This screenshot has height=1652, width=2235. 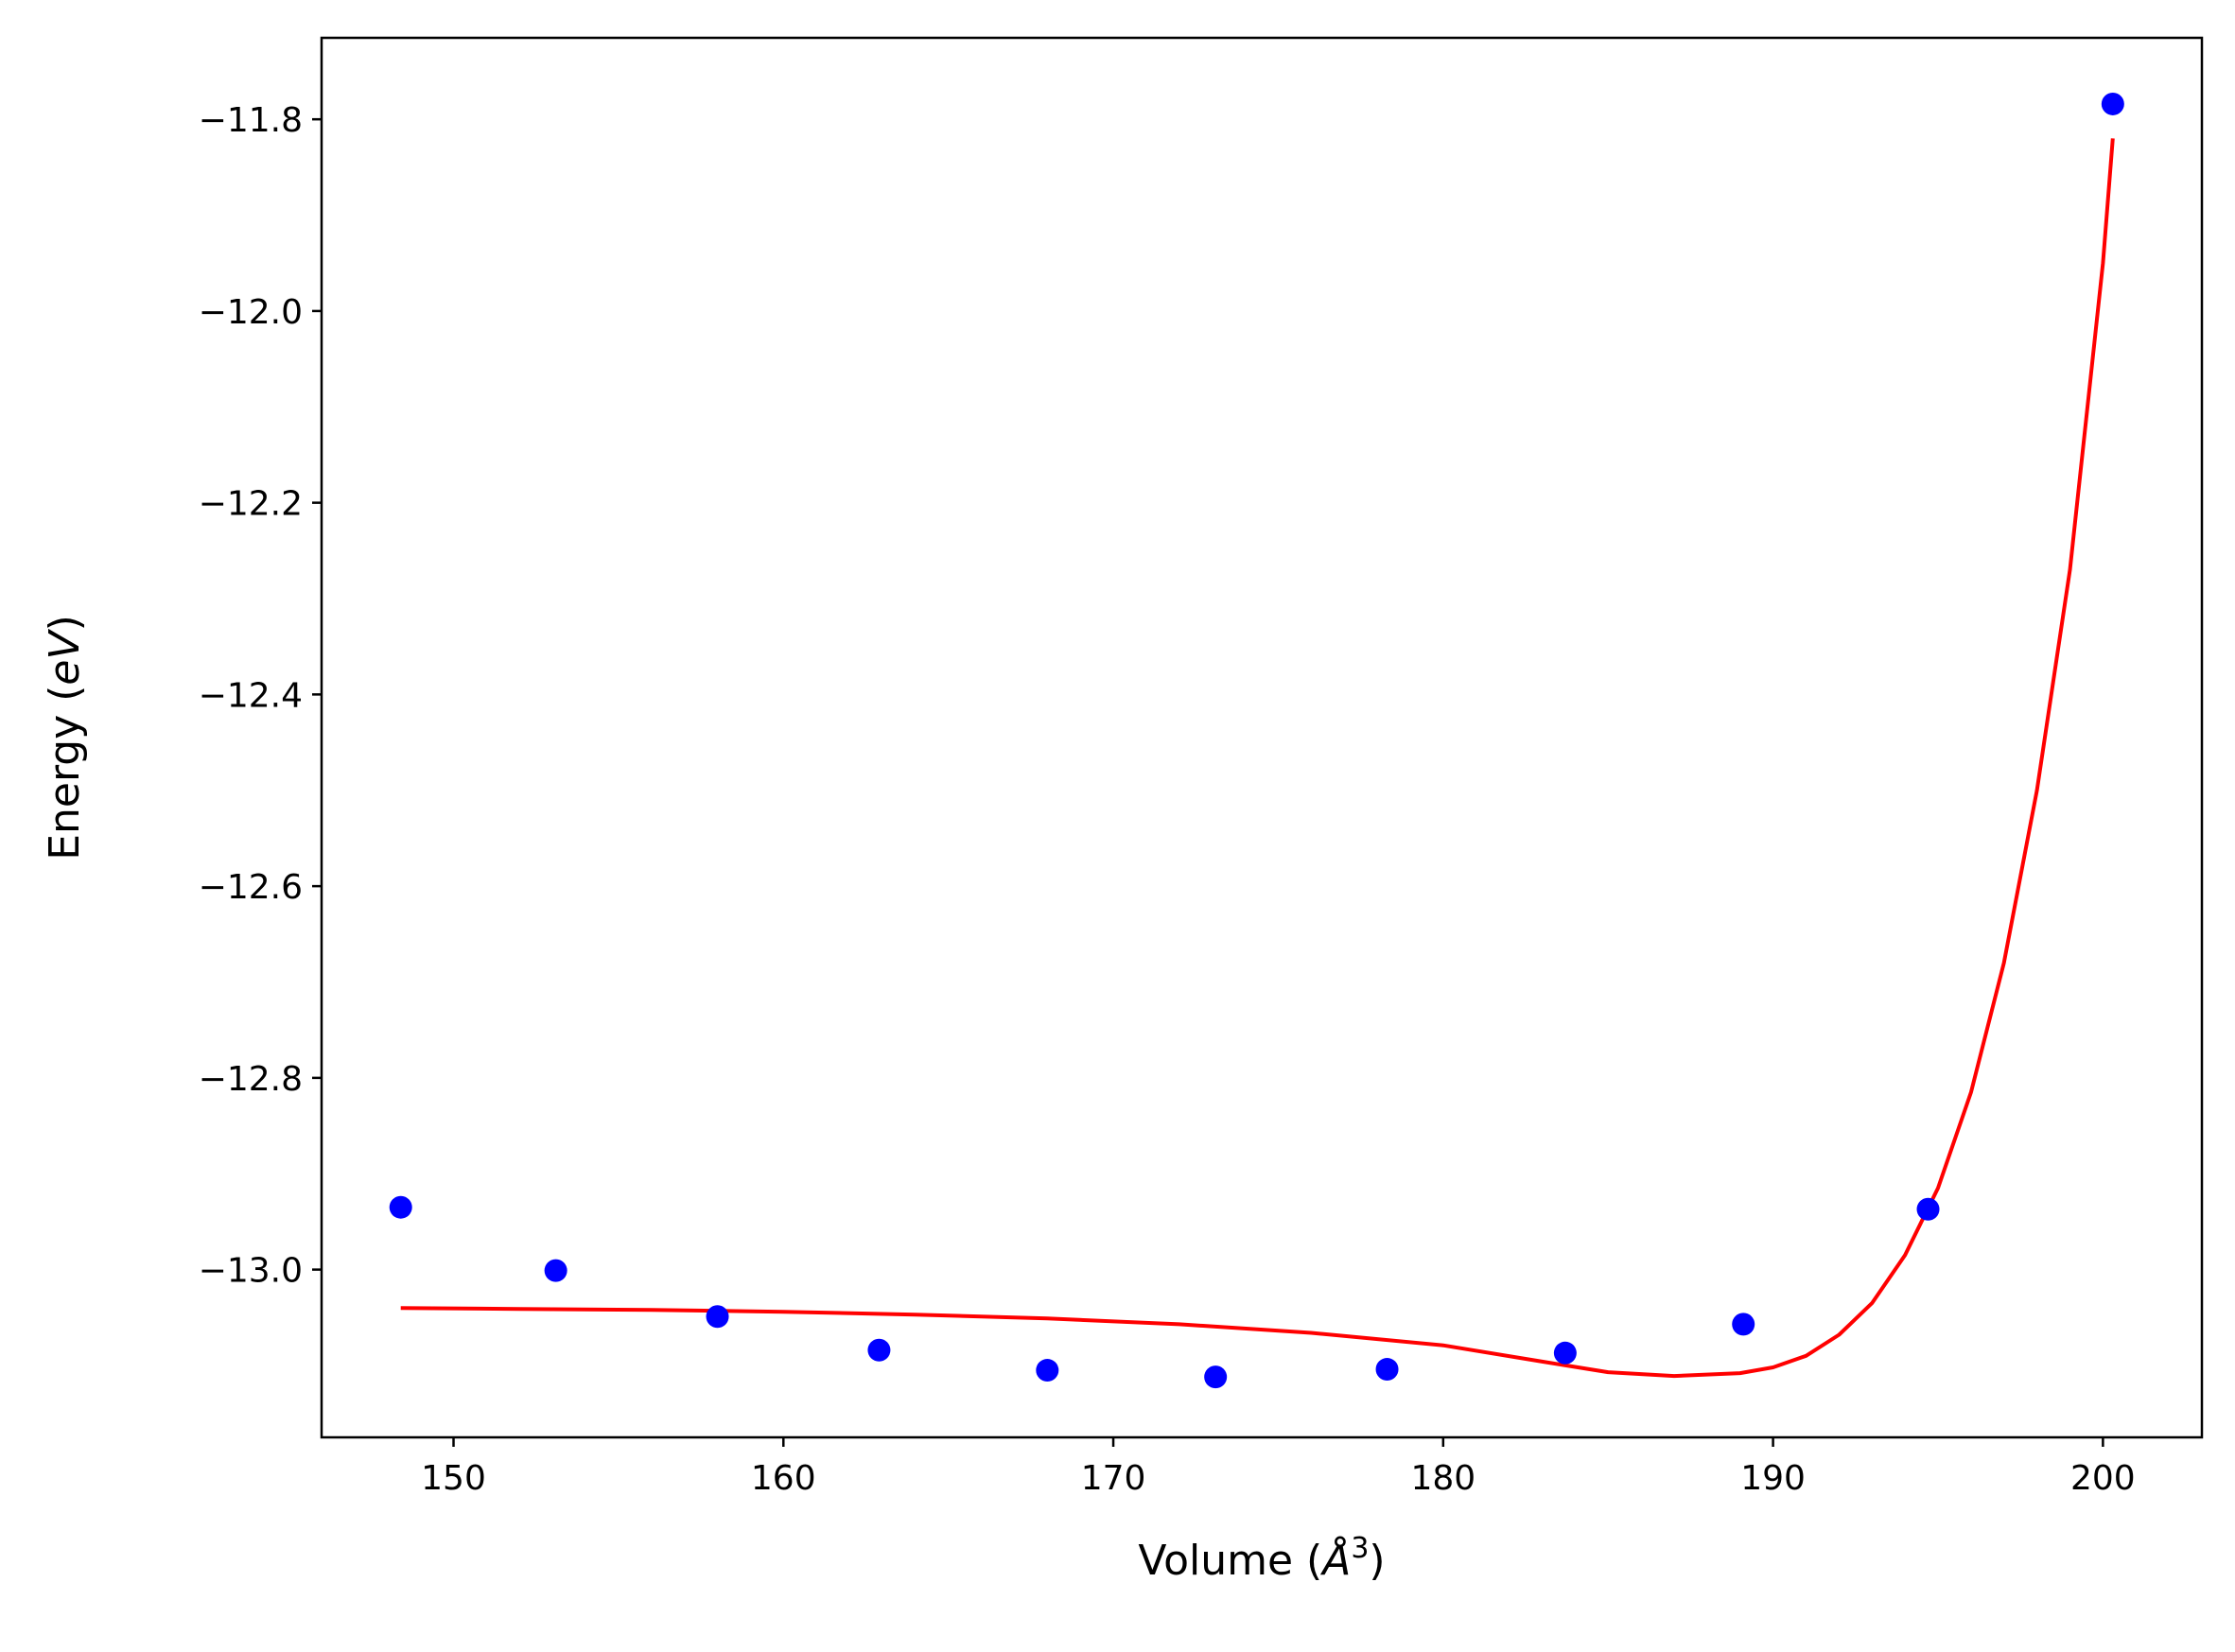 What do you see at coordinates (251, 888) in the screenshot?
I see `y-tick-label: −12.6` at bounding box center [251, 888].